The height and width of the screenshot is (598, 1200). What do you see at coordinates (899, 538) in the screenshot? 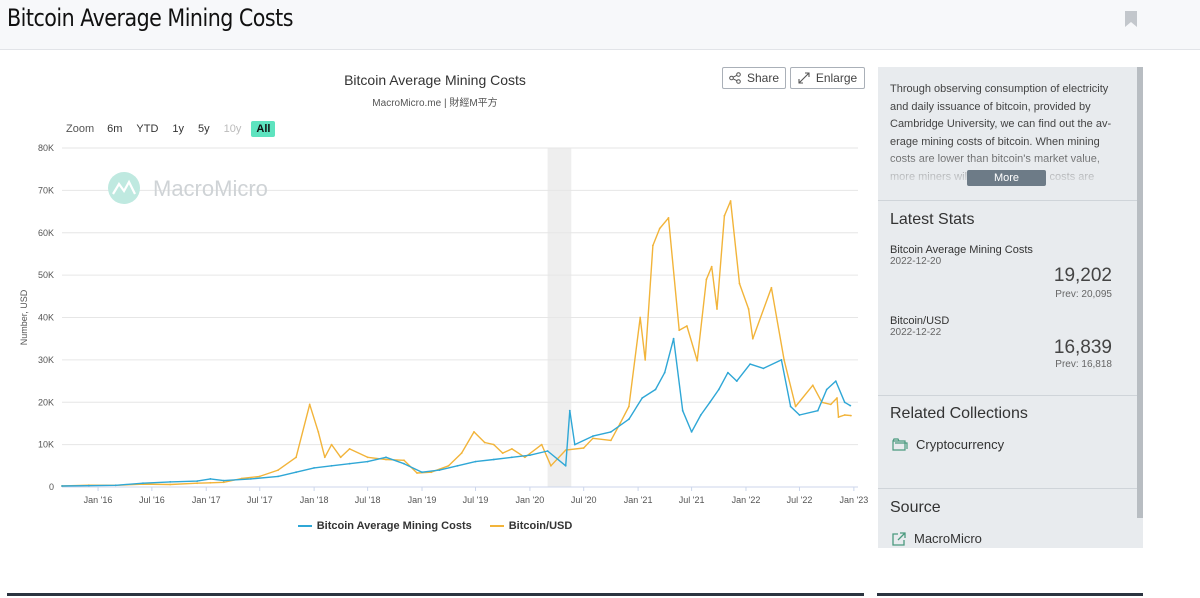
I see `external-link-icon` at bounding box center [899, 538].